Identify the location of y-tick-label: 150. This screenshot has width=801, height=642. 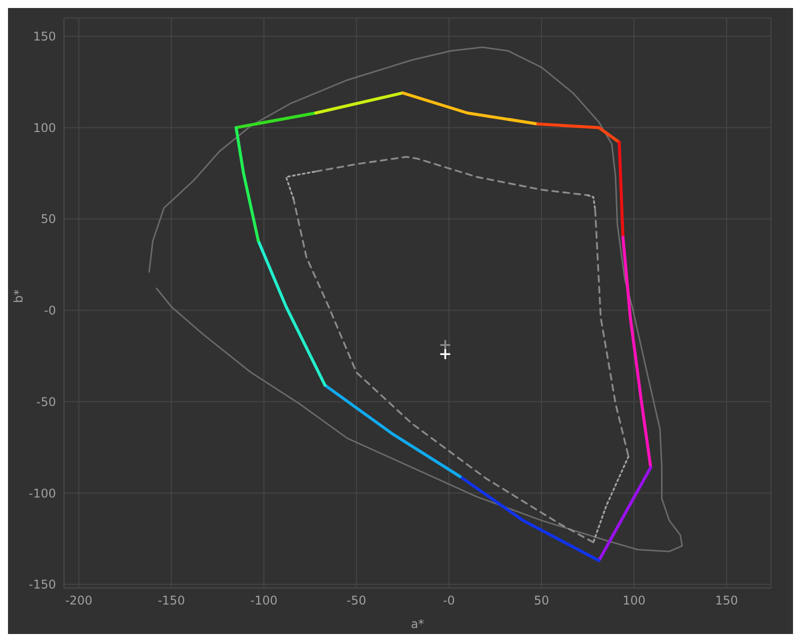
(44, 37).